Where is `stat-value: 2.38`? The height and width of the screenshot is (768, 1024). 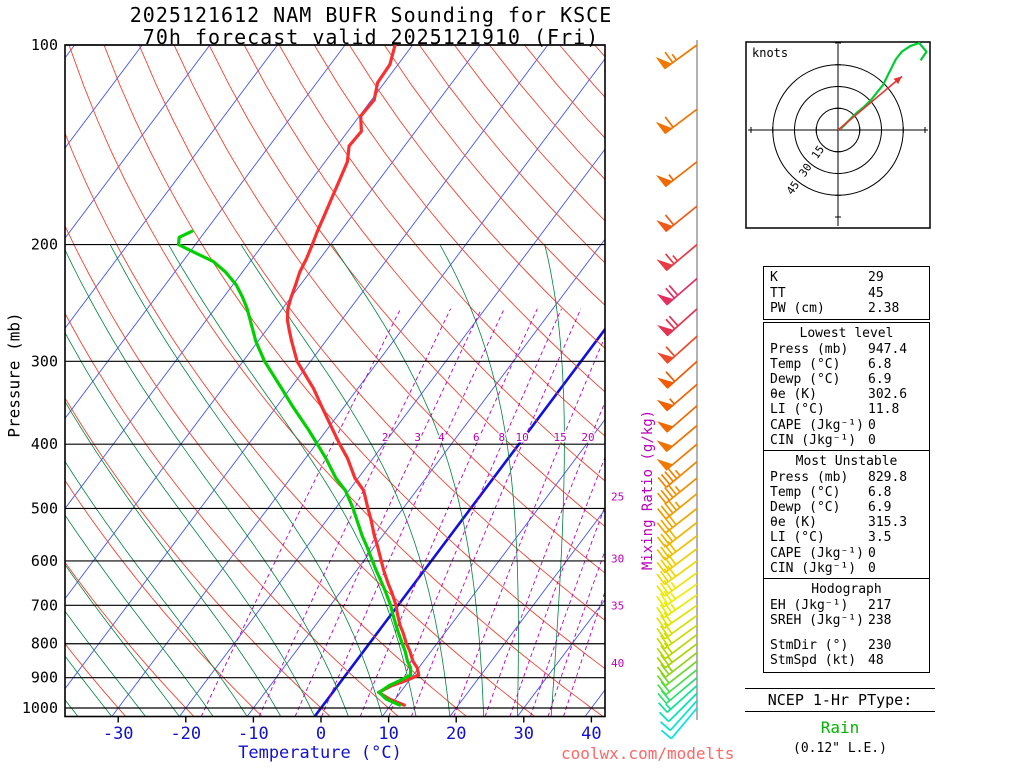 stat-value: 2.38 is located at coordinates (884, 308).